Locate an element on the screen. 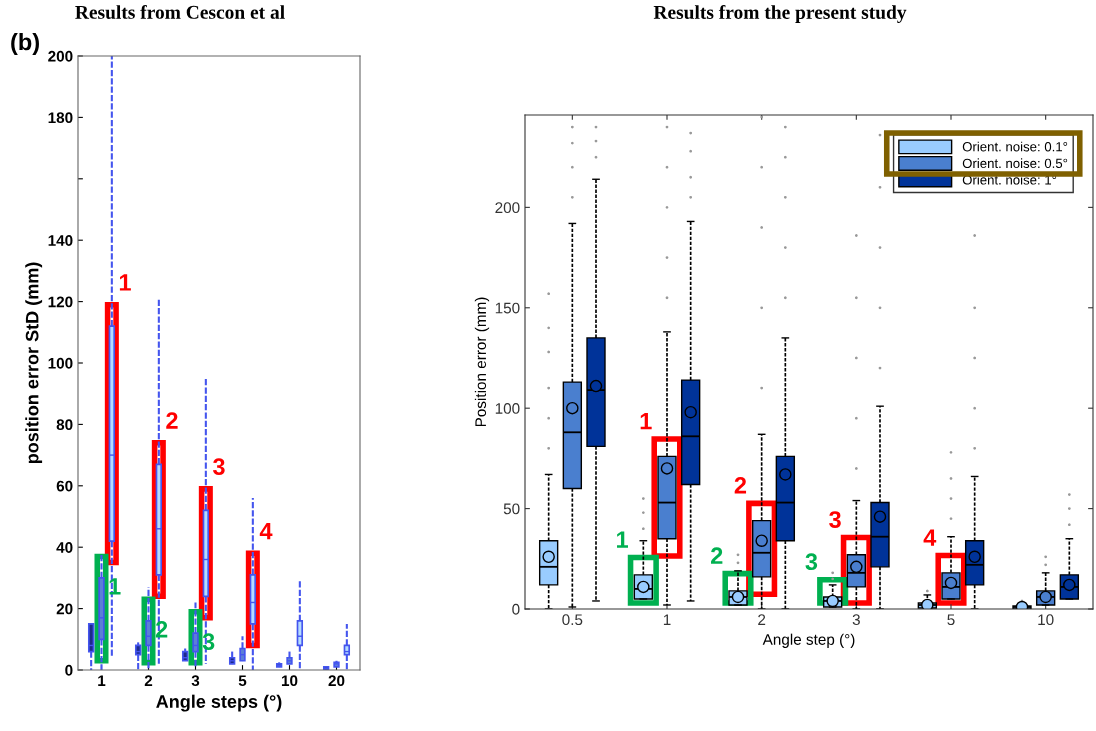 This screenshot has height=731, width=1096. legend-label: Orient. noise: 1° is located at coordinates (1009, 179).